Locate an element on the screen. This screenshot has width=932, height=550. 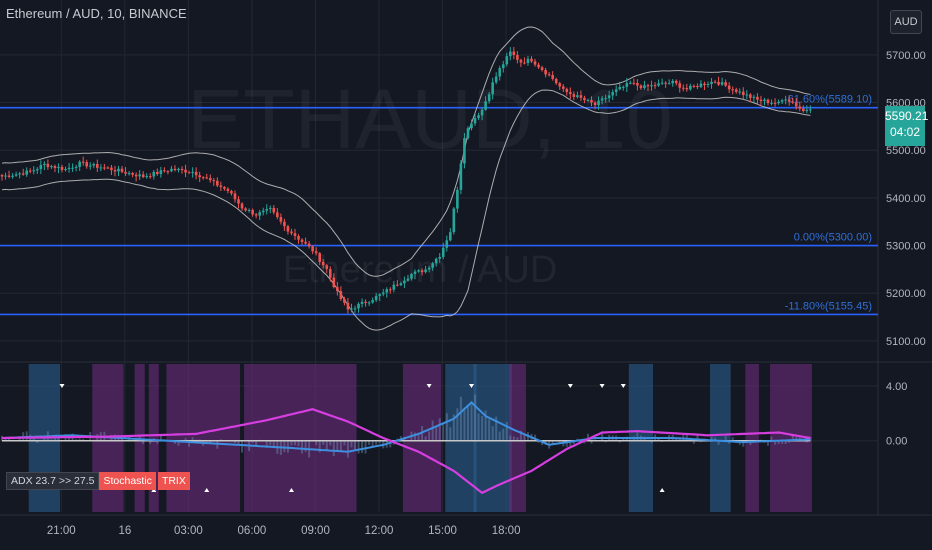
price-tick-label: 5700.00 is located at coordinates (906, 56).